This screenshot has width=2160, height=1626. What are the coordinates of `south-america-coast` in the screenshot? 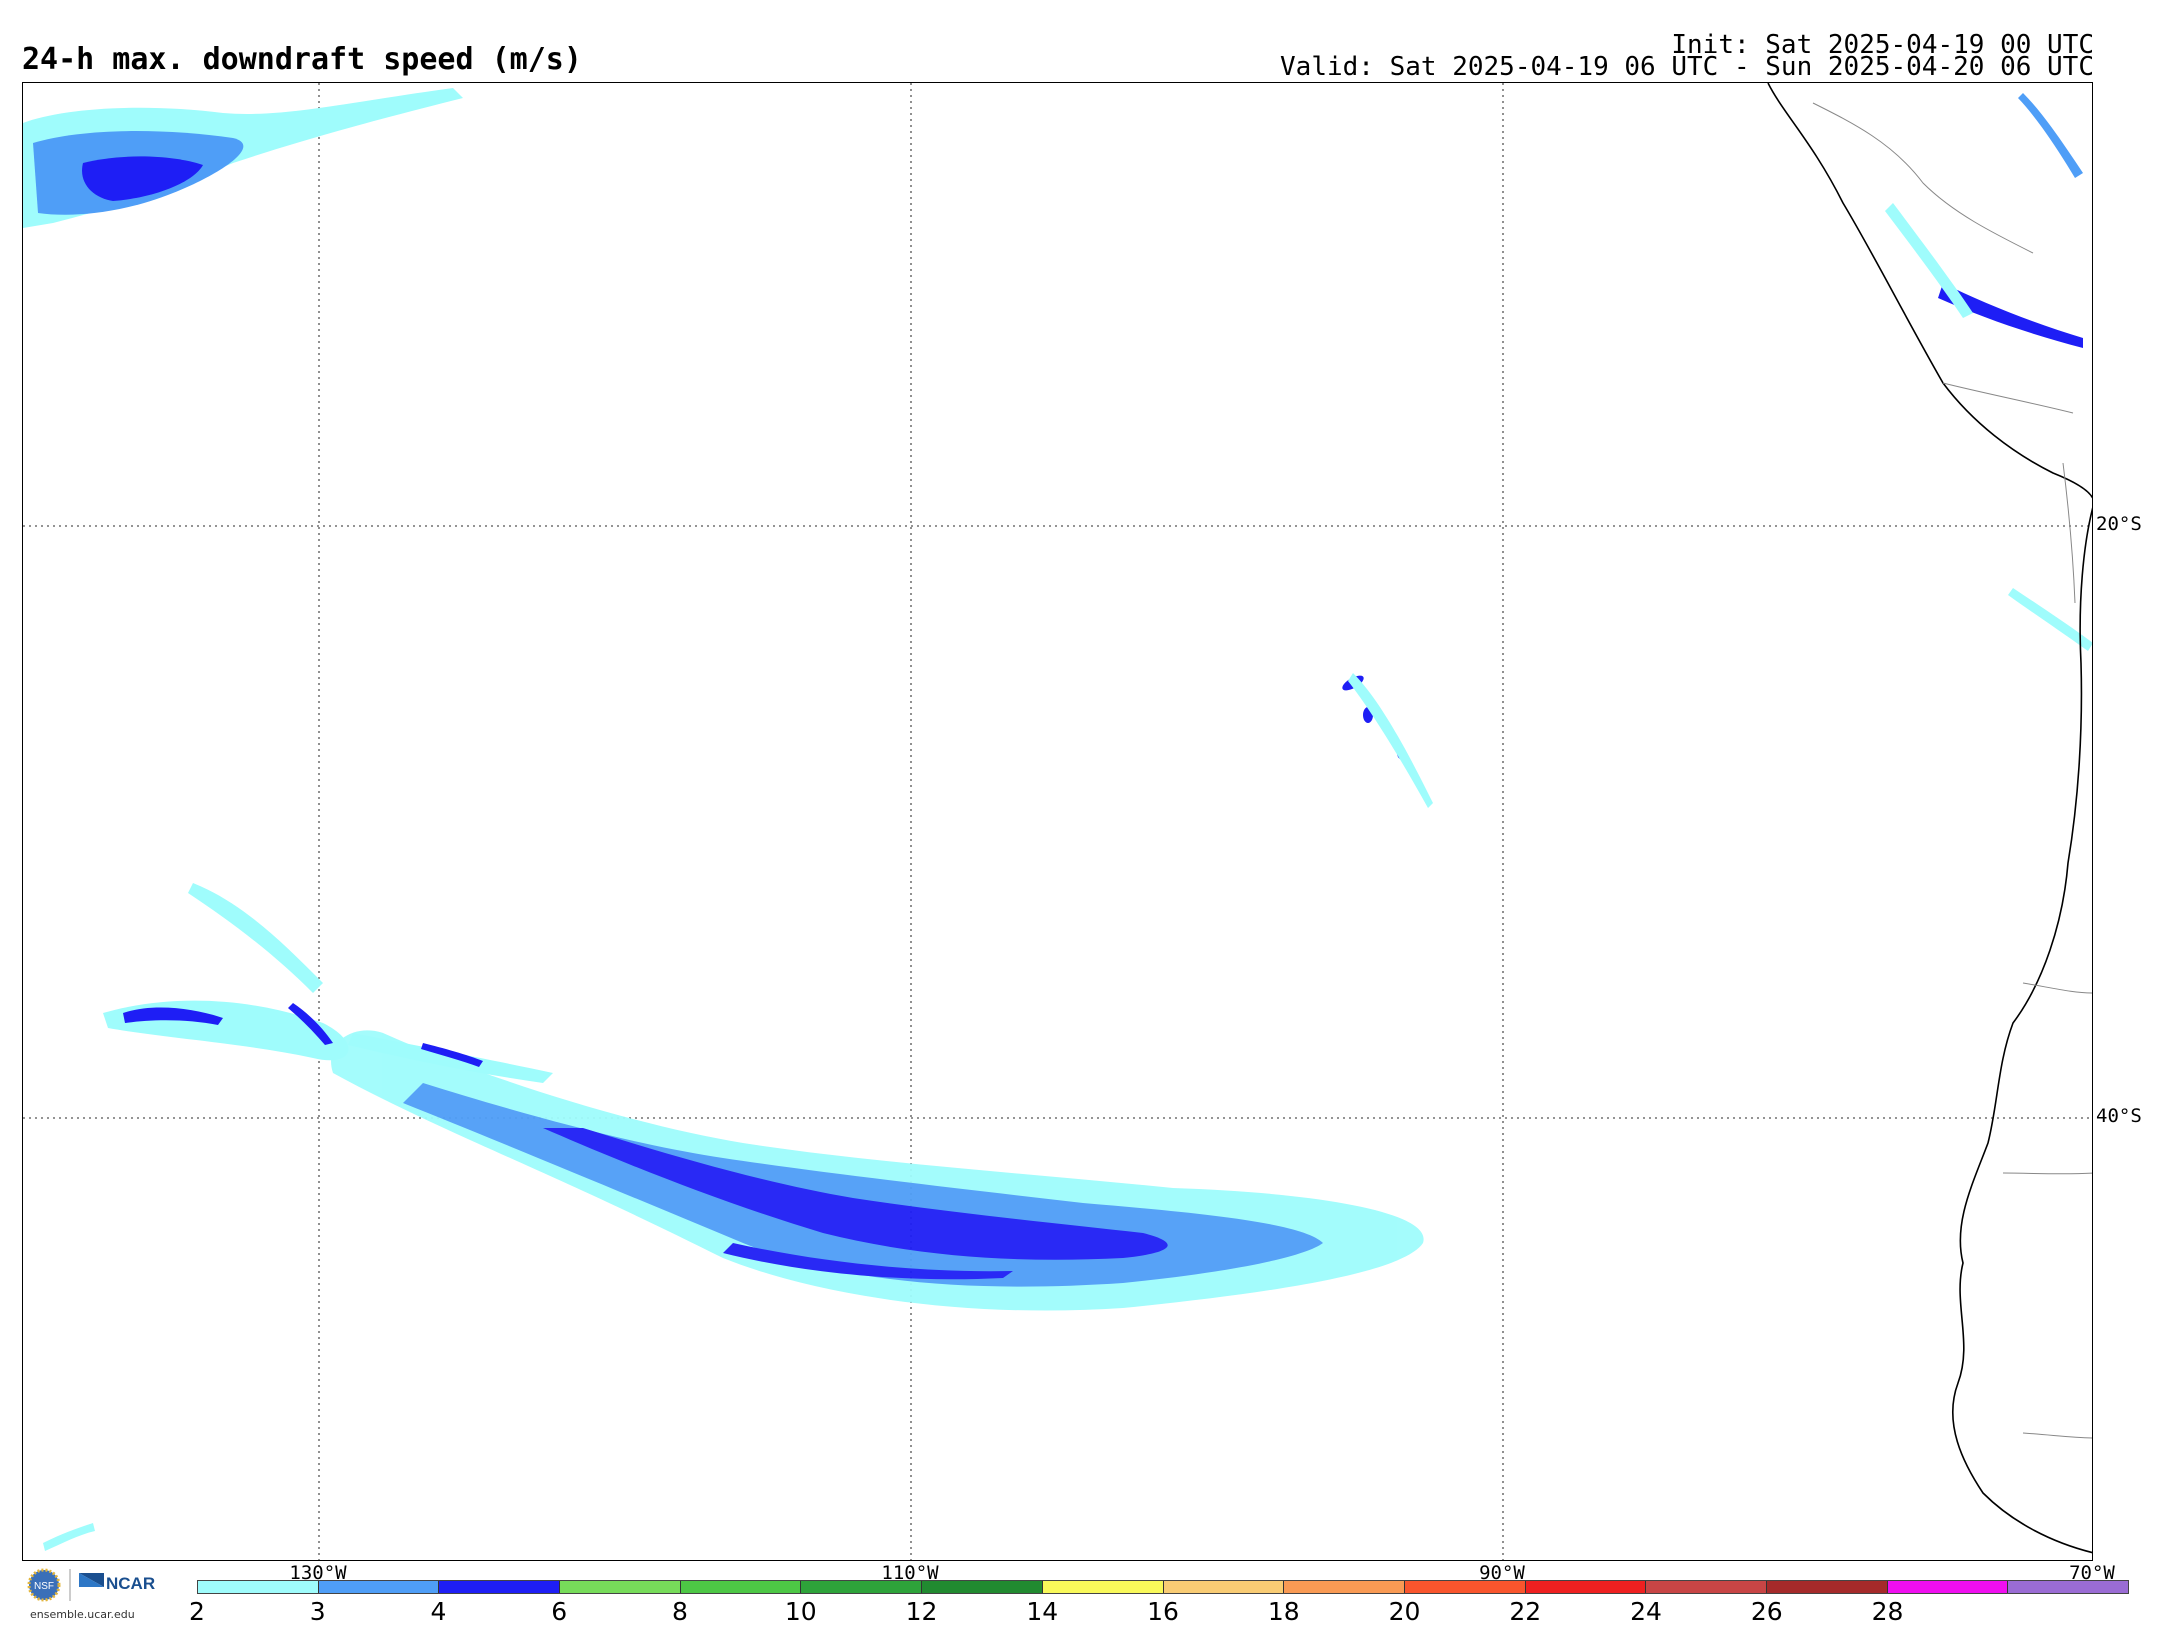 It's located at (1929, 818).